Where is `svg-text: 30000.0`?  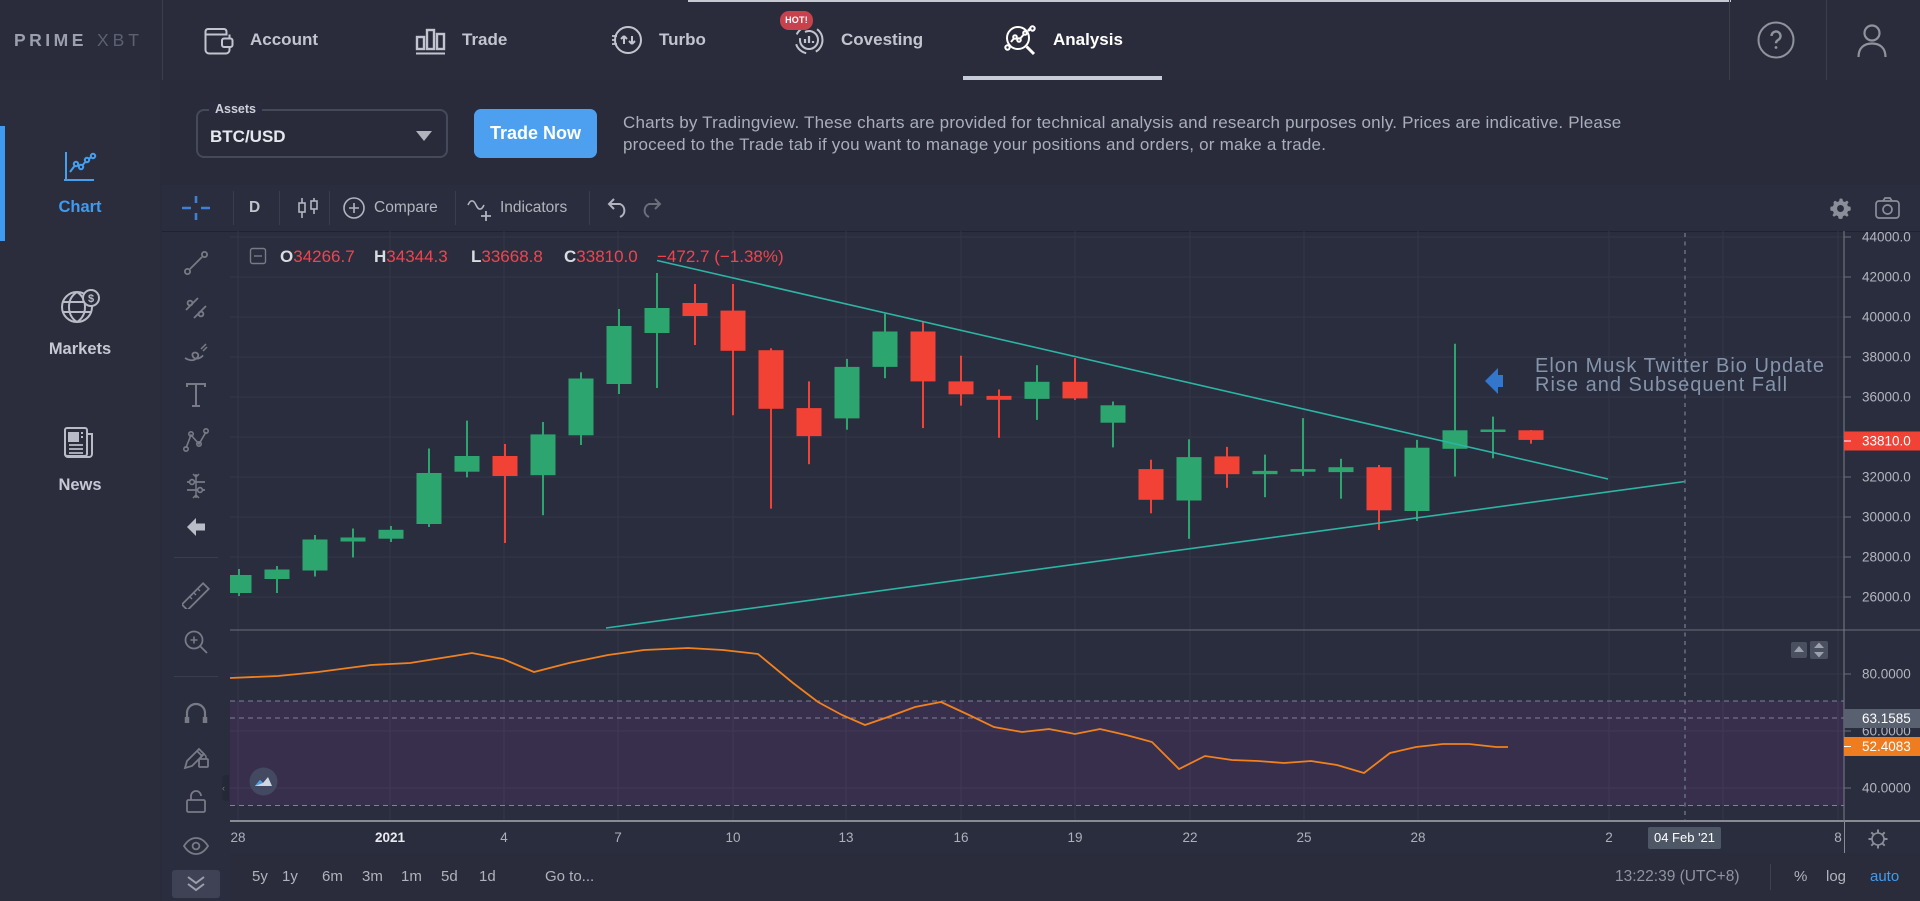
svg-text: 30000.0 is located at coordinates (1886, 517).